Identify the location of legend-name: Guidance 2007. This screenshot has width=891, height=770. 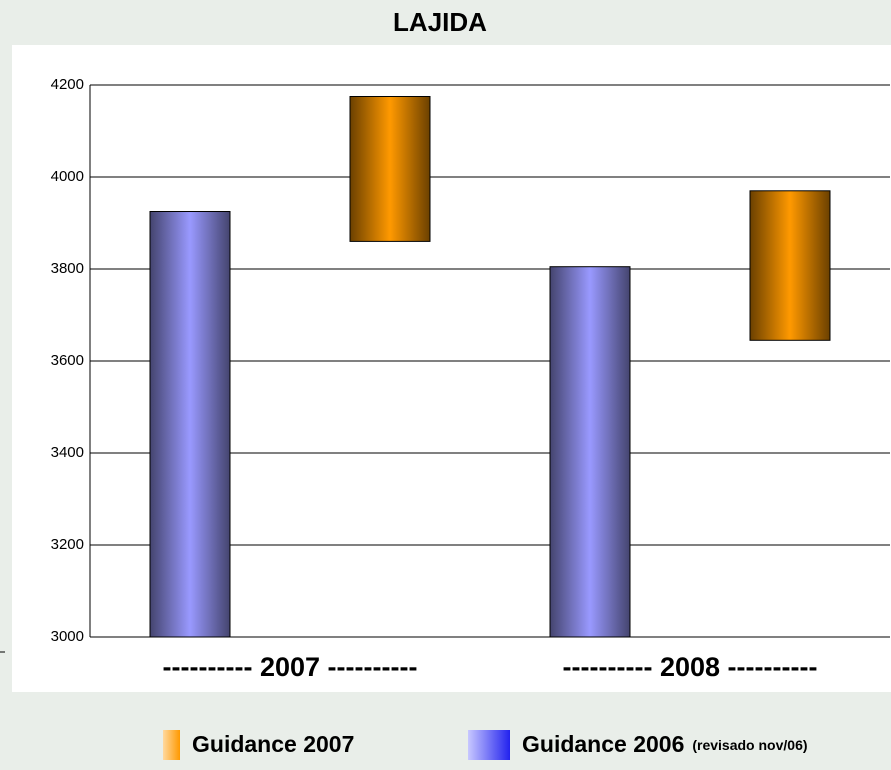
(273, 744).